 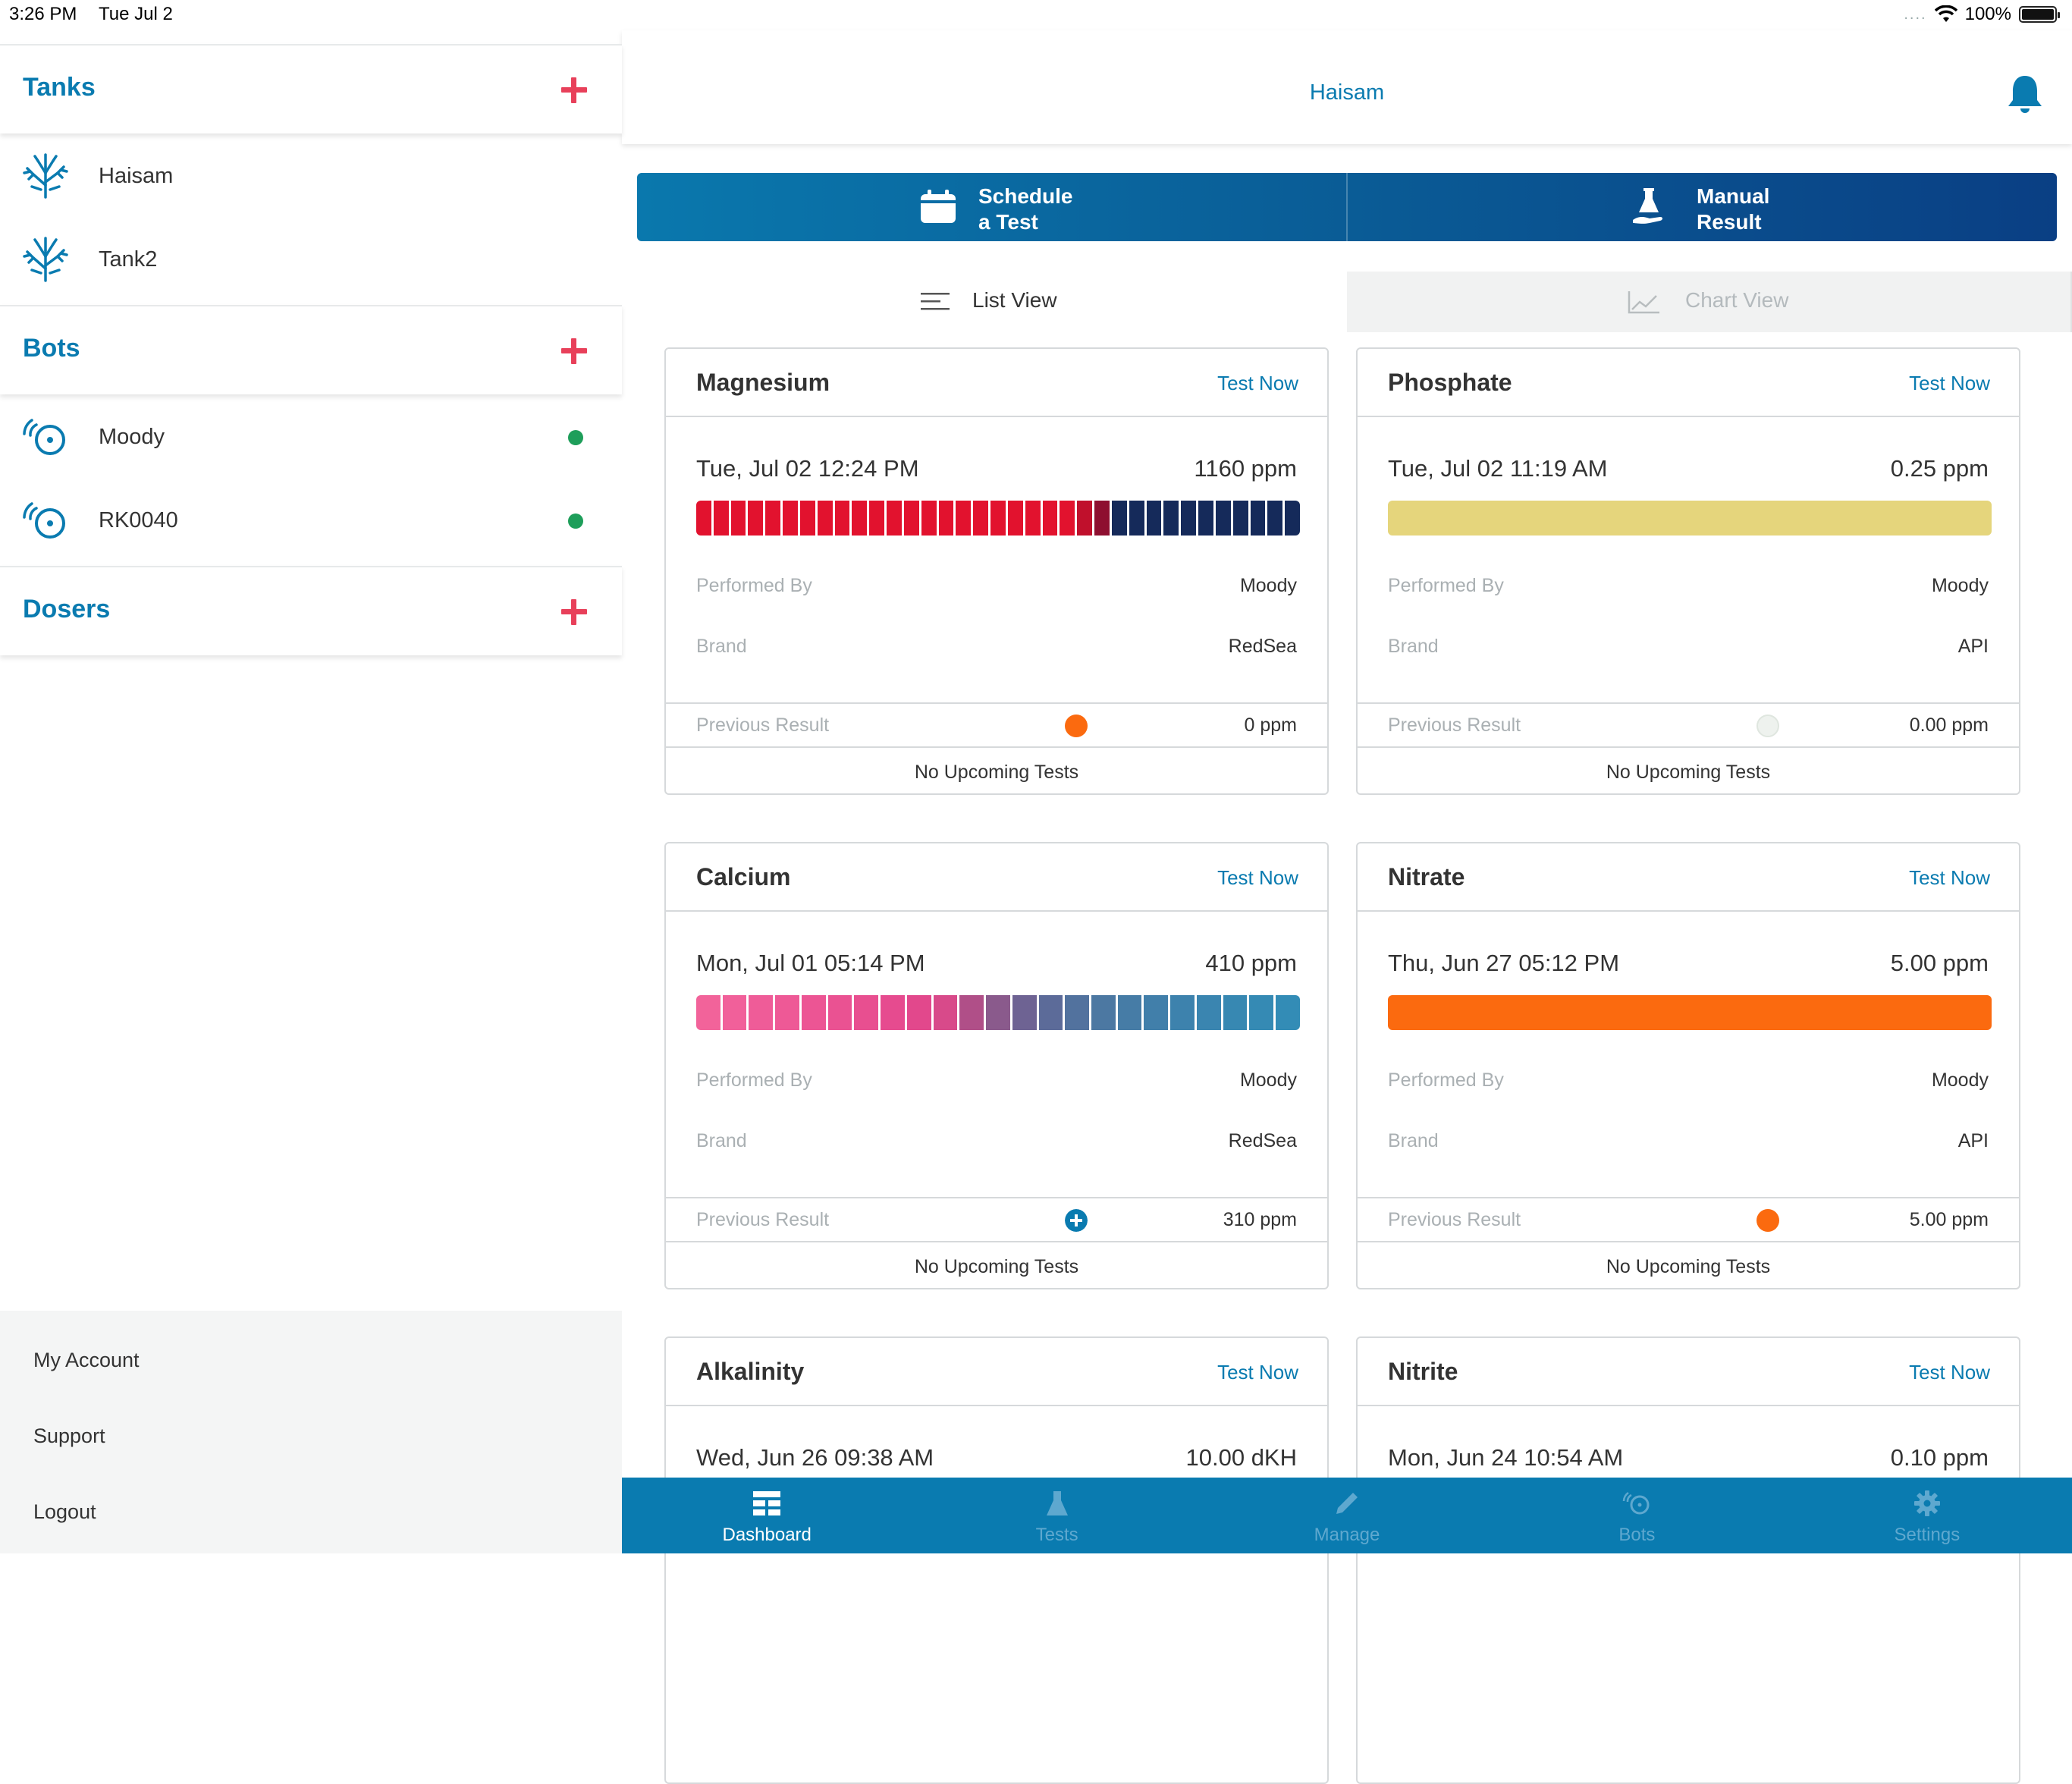 I want to click on tab-tests: Tests, so click(x=1056, y=1515).